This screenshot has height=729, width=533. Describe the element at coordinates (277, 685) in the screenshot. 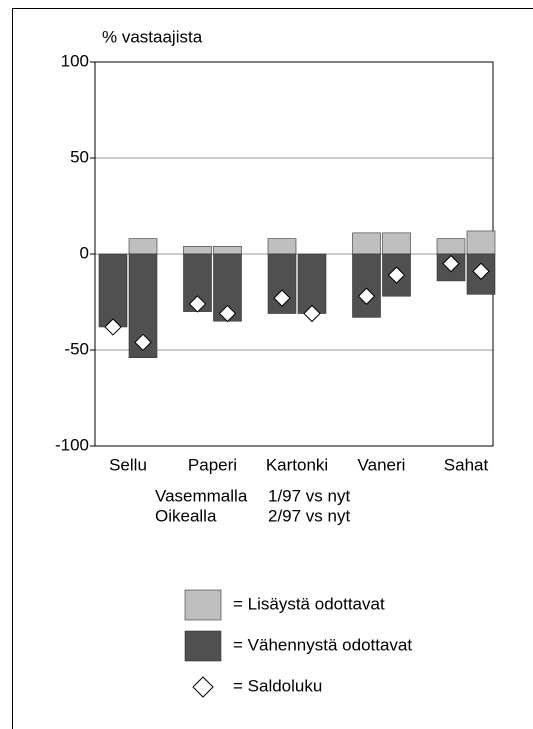

I see `legend-label: = Saldoluku` at that location.